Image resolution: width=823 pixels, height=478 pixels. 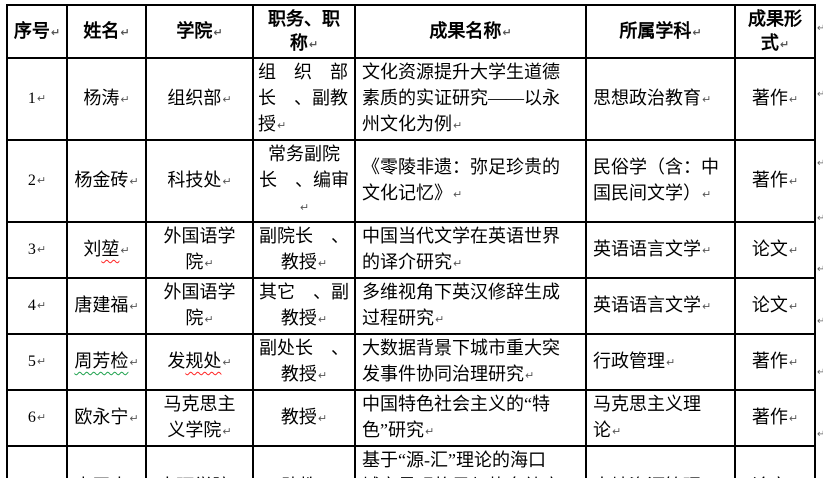 What do you see at coordinates (470, 250) in the screenshot?
I see `cell-work: 中国当代文学在英语世界 的译介研究↵` at bounding box center [470, 250].